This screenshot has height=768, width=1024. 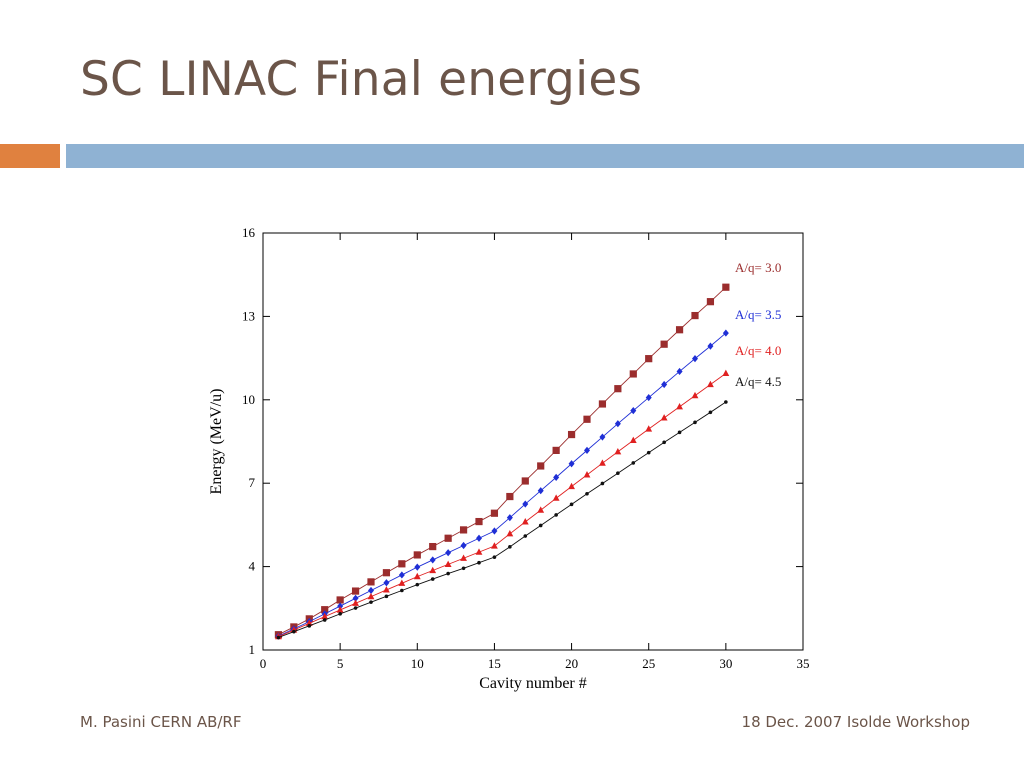 What do you see at coordinates (571, 663) in the screenshot?
I see `x-tick-label: 20` at bounding box center [571, 663].